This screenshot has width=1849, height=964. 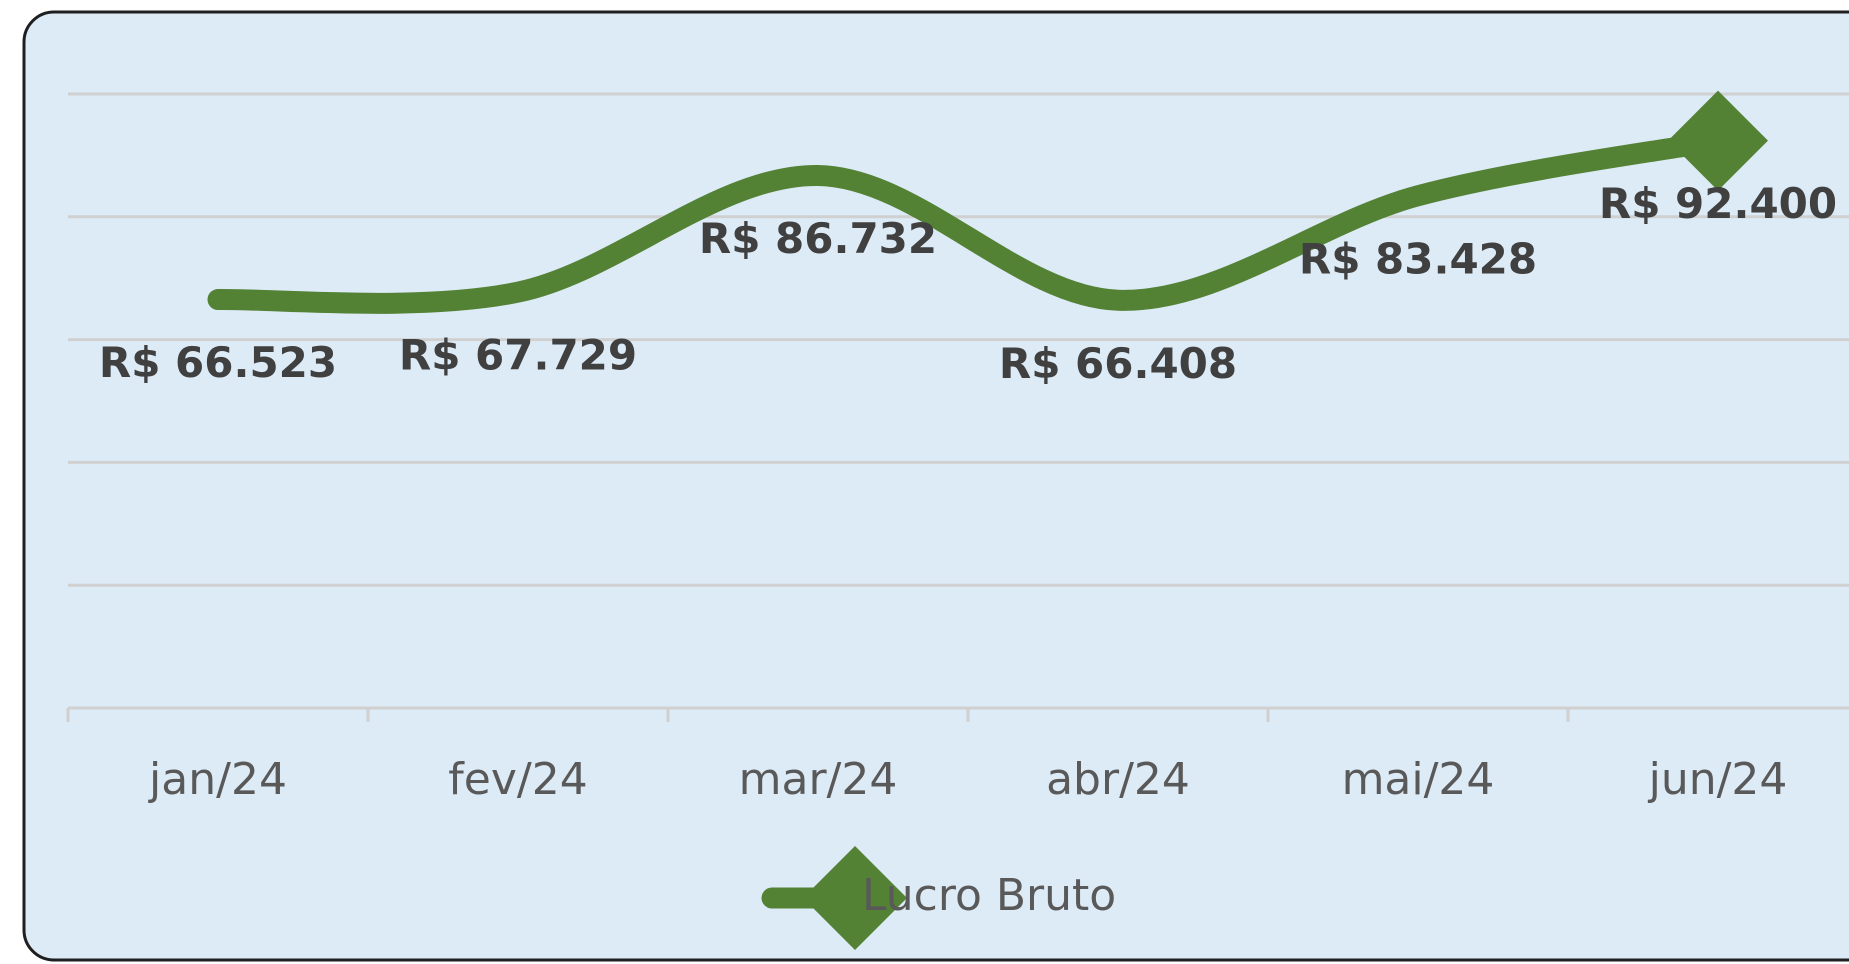 I want to click on x-tick-label: mar/24, so click(x=818, y=779).